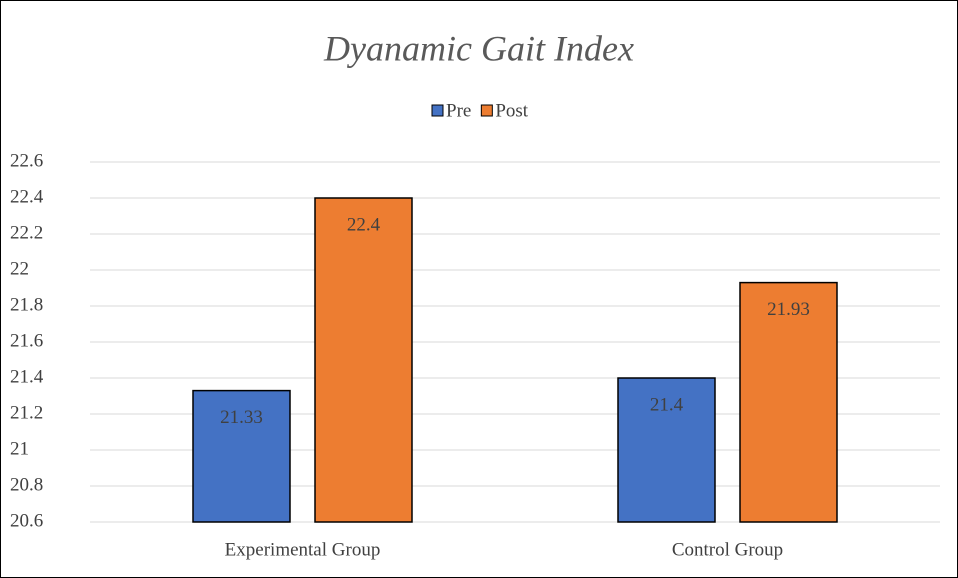  Describe the element at coordinates (478, 48) in the screenshot. I see `chart-title: Dyanamic Gait Index` at that location.